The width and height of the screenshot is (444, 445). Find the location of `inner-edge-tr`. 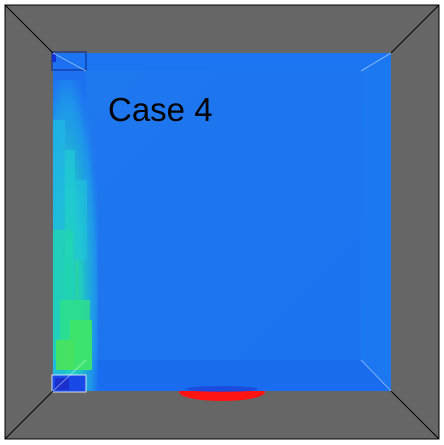

inner-edge-tr is located at coordinates (376, 62).